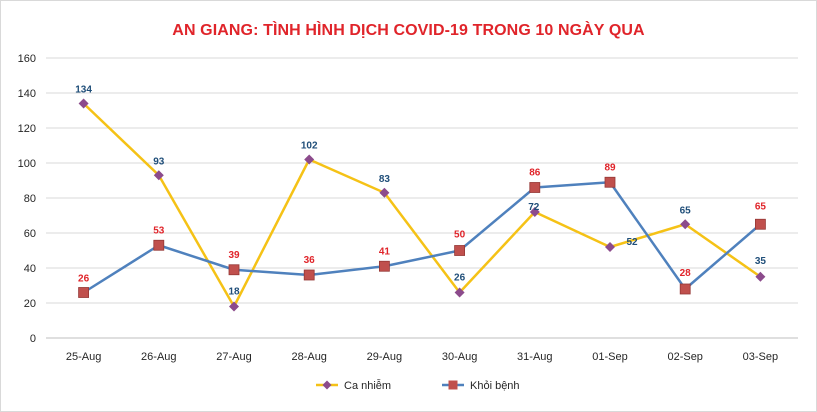 This screenshot has width=817, height=412. I want to click on y-tick-label: 160, so click(27, 59).